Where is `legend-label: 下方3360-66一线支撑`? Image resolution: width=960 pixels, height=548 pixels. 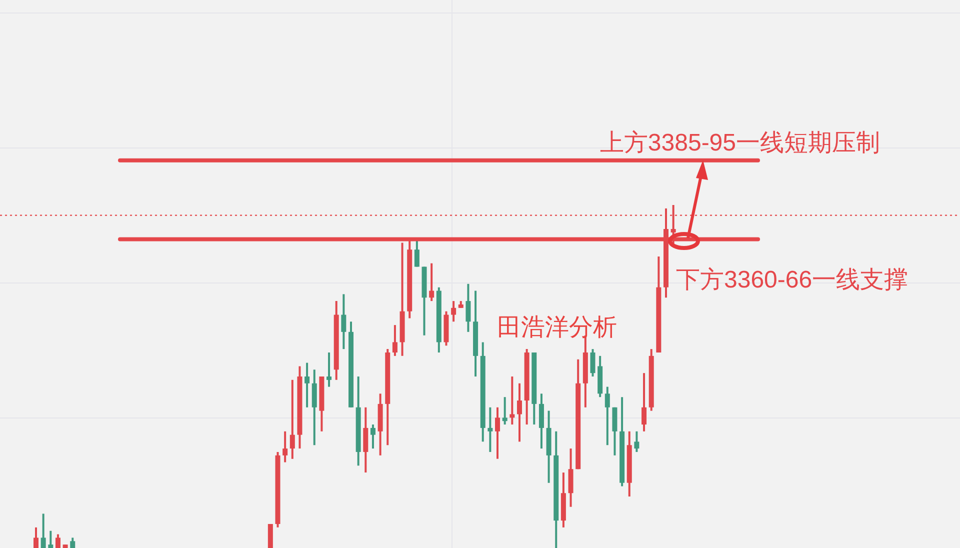 legend-label: 下方3360-66一线支撑 is located at coordinates (792, 280).